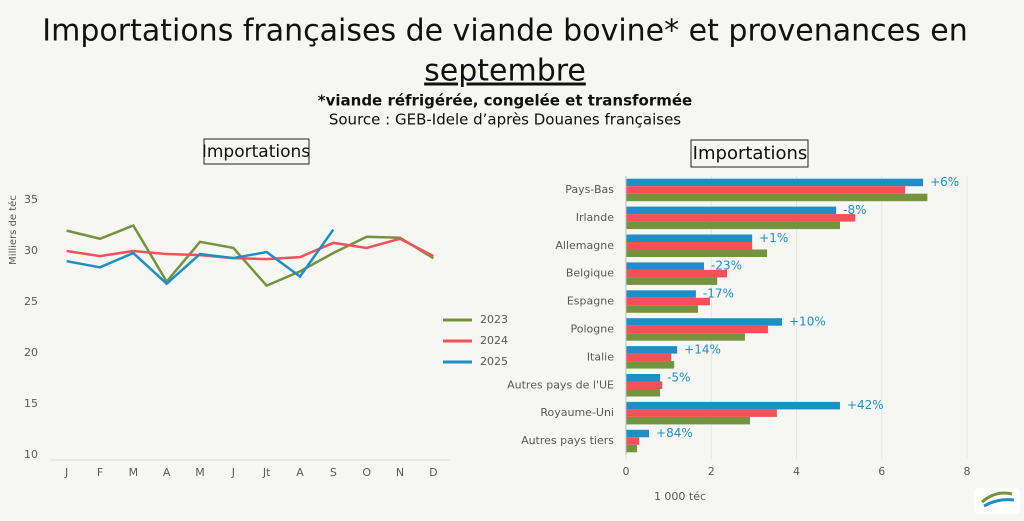 Image resolution: width=1024 pixels, height=521 pixels. I want to click on annotation: +1%, so click(773, 238).